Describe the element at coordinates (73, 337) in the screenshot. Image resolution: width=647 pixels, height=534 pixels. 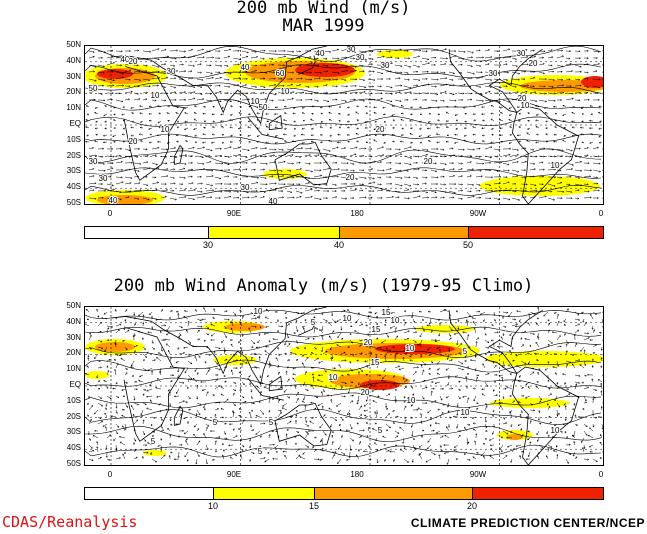
I see `lat-label: 30N` at that location.